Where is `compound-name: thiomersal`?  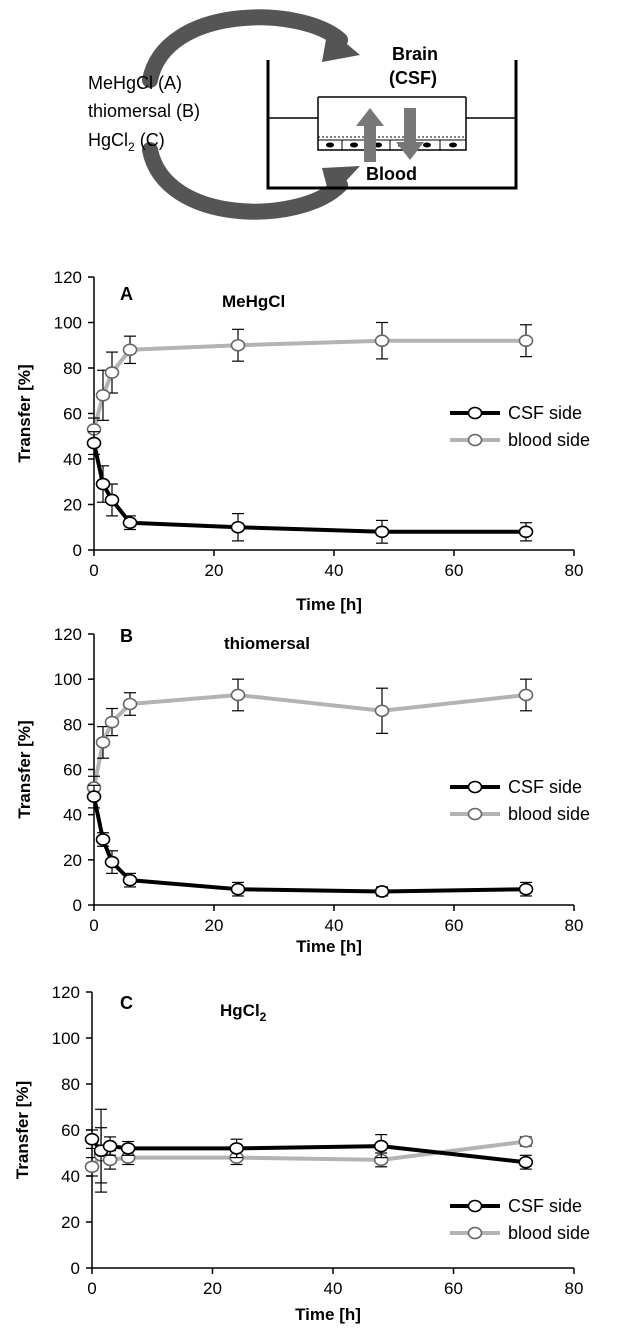 compound-name: thiomersal is located at coordinates (267, 643).